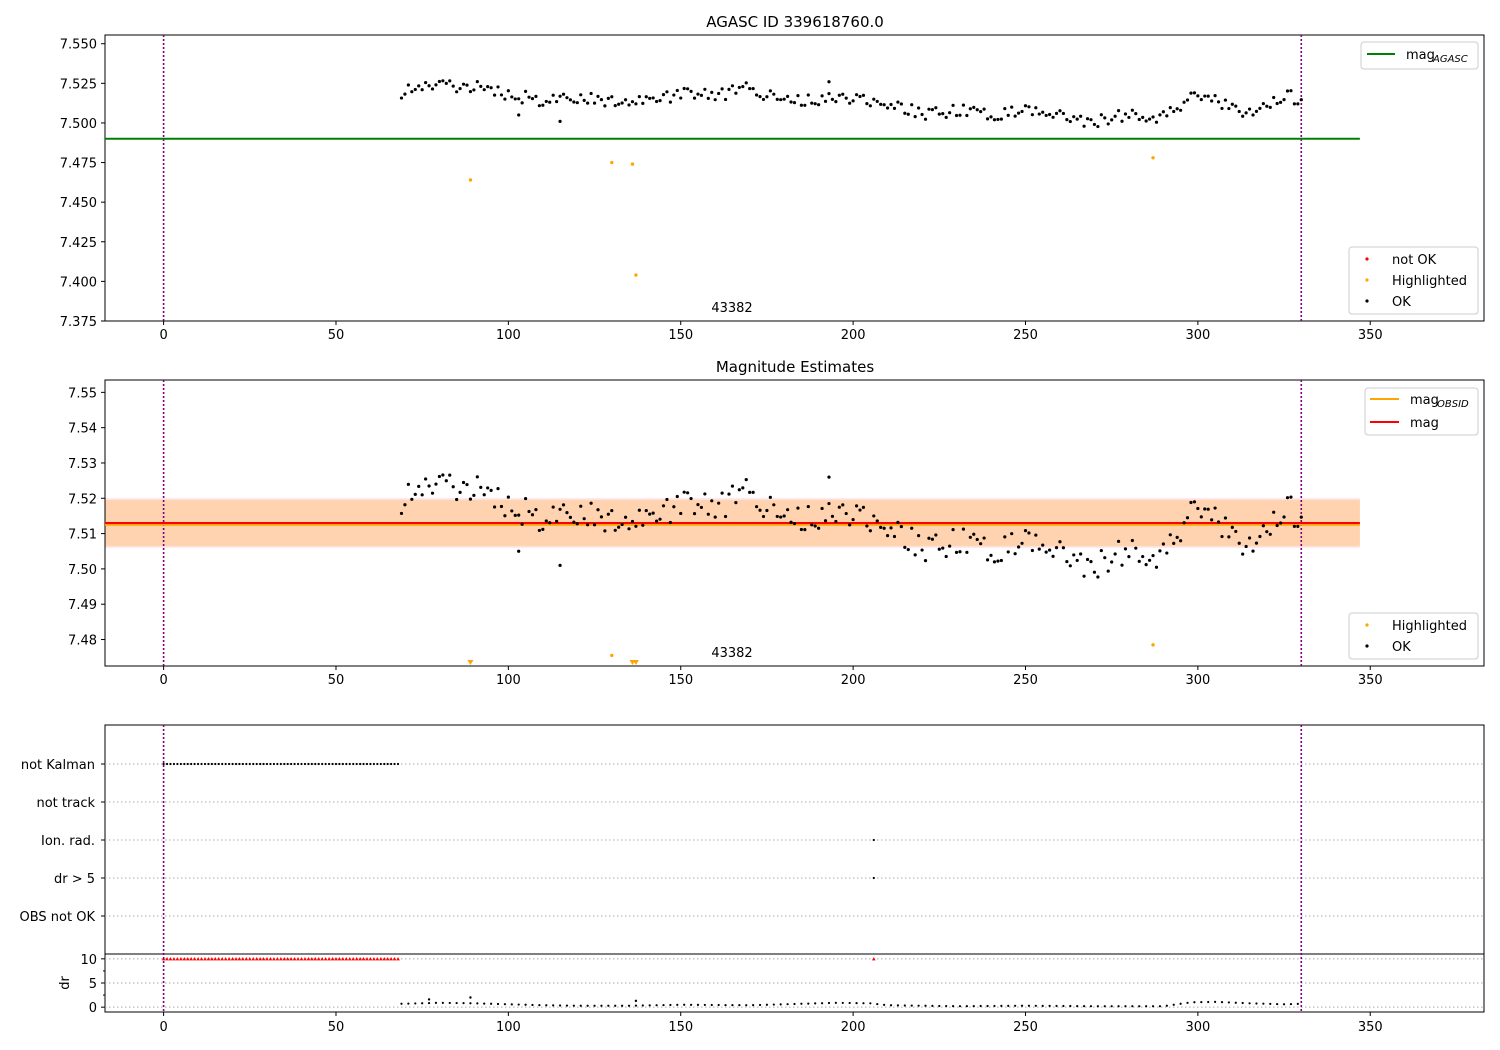 The image size is (1500, 1050). I want to click on flags-xtick-label: 250, so click(1025, 1027).